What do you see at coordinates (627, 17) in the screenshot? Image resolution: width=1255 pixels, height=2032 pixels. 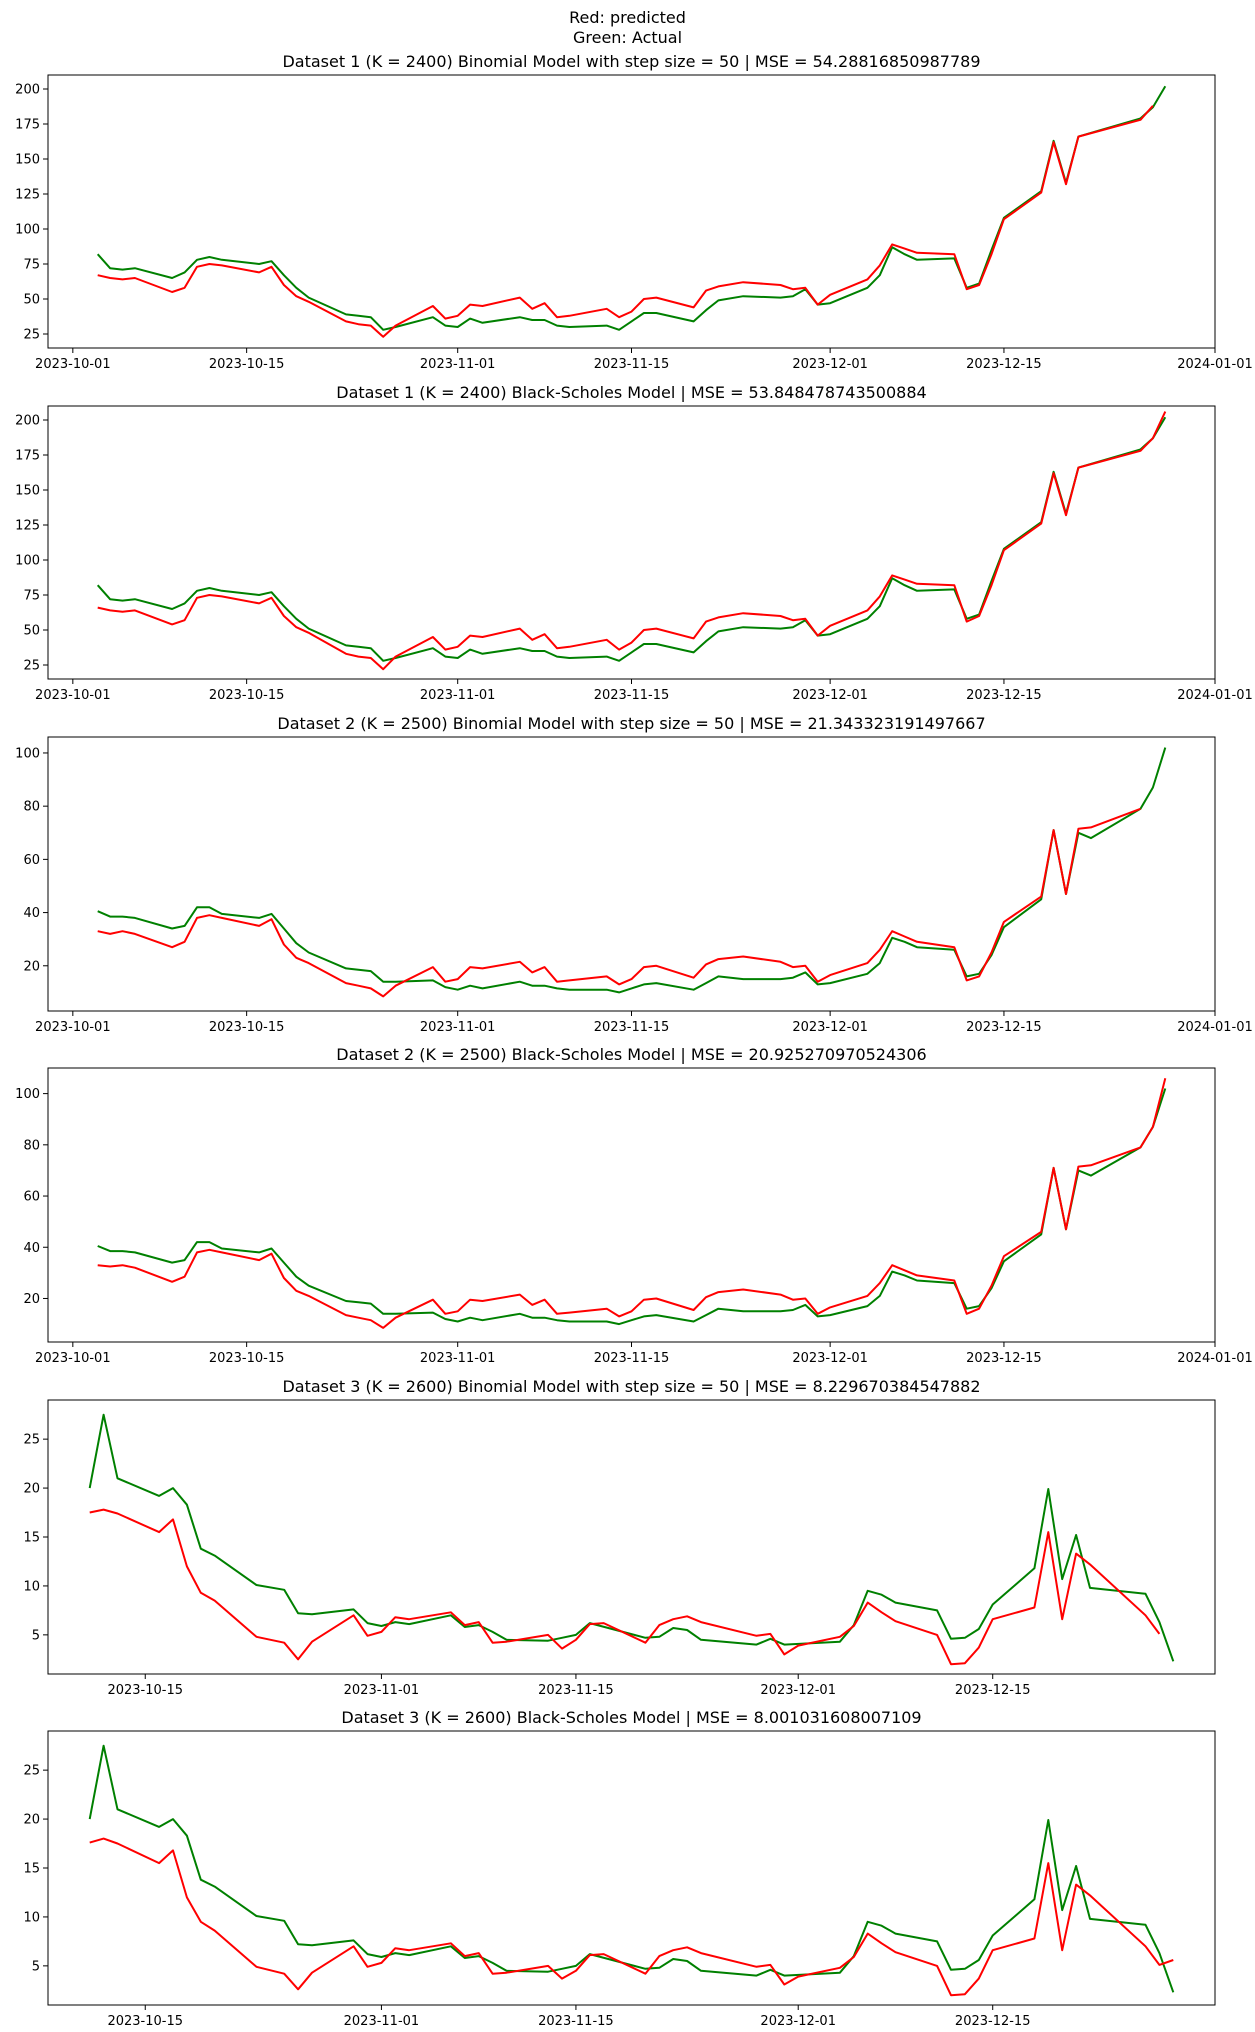 I see `figure-suptitle-line-1: Red: predicted` at bounding box center [627, 17].